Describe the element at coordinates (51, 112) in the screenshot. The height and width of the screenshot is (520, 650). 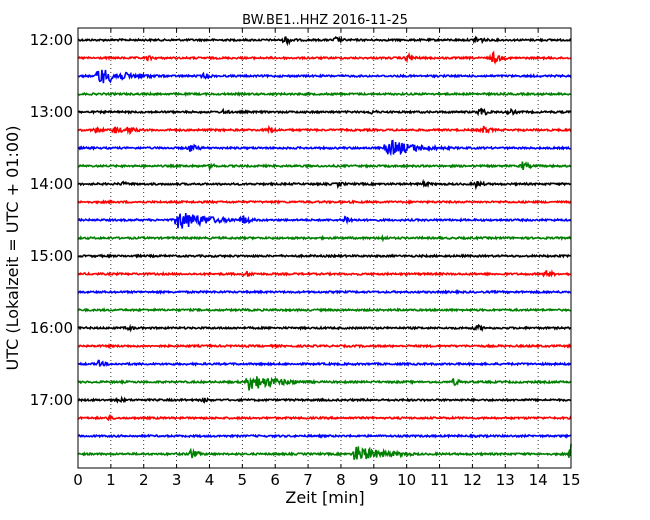
I see `y-tick-label: 13:00` at that location.